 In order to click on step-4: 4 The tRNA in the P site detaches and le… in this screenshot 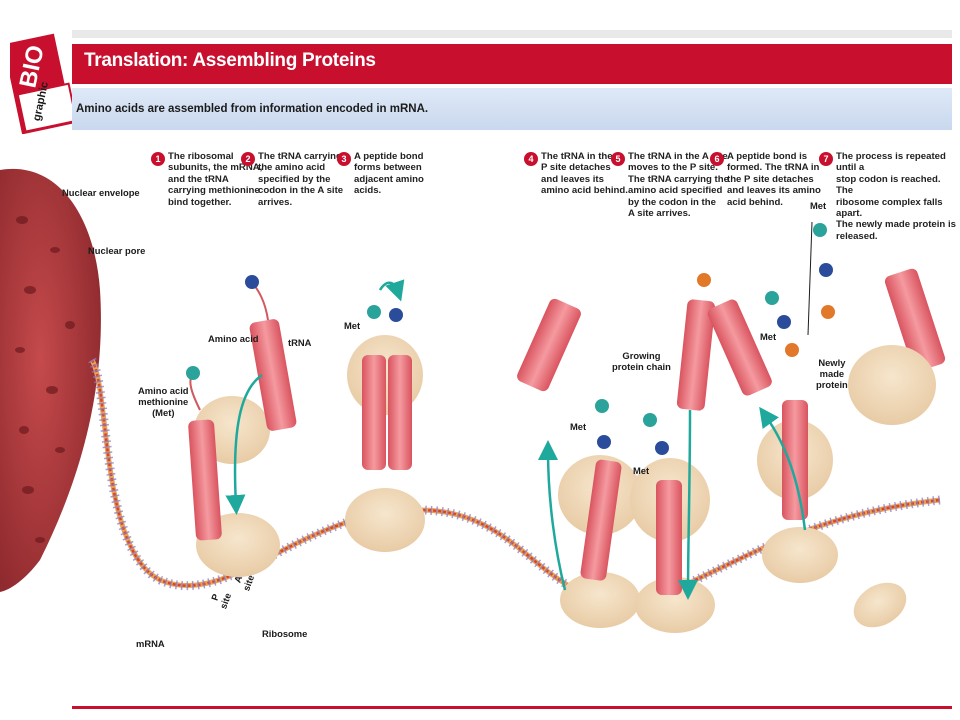, I will do `click(576, 174)`.